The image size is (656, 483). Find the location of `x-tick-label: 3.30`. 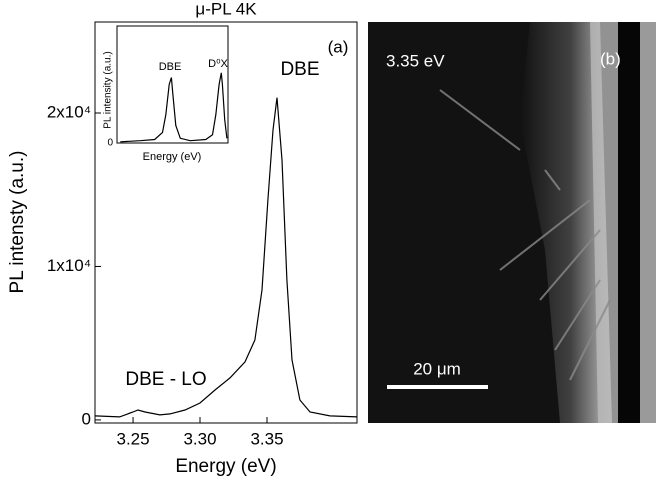

x-tick-label: 3.30 is located at coordinates (199, 438).